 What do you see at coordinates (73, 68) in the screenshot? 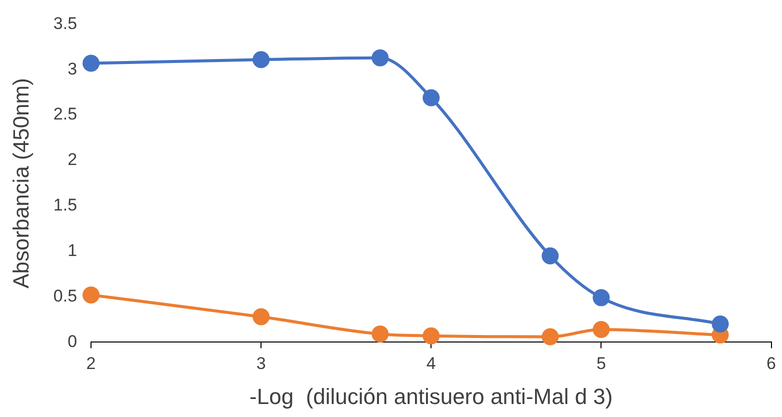
I see `y-tick-label: 3` at bounding box center [73, 68].